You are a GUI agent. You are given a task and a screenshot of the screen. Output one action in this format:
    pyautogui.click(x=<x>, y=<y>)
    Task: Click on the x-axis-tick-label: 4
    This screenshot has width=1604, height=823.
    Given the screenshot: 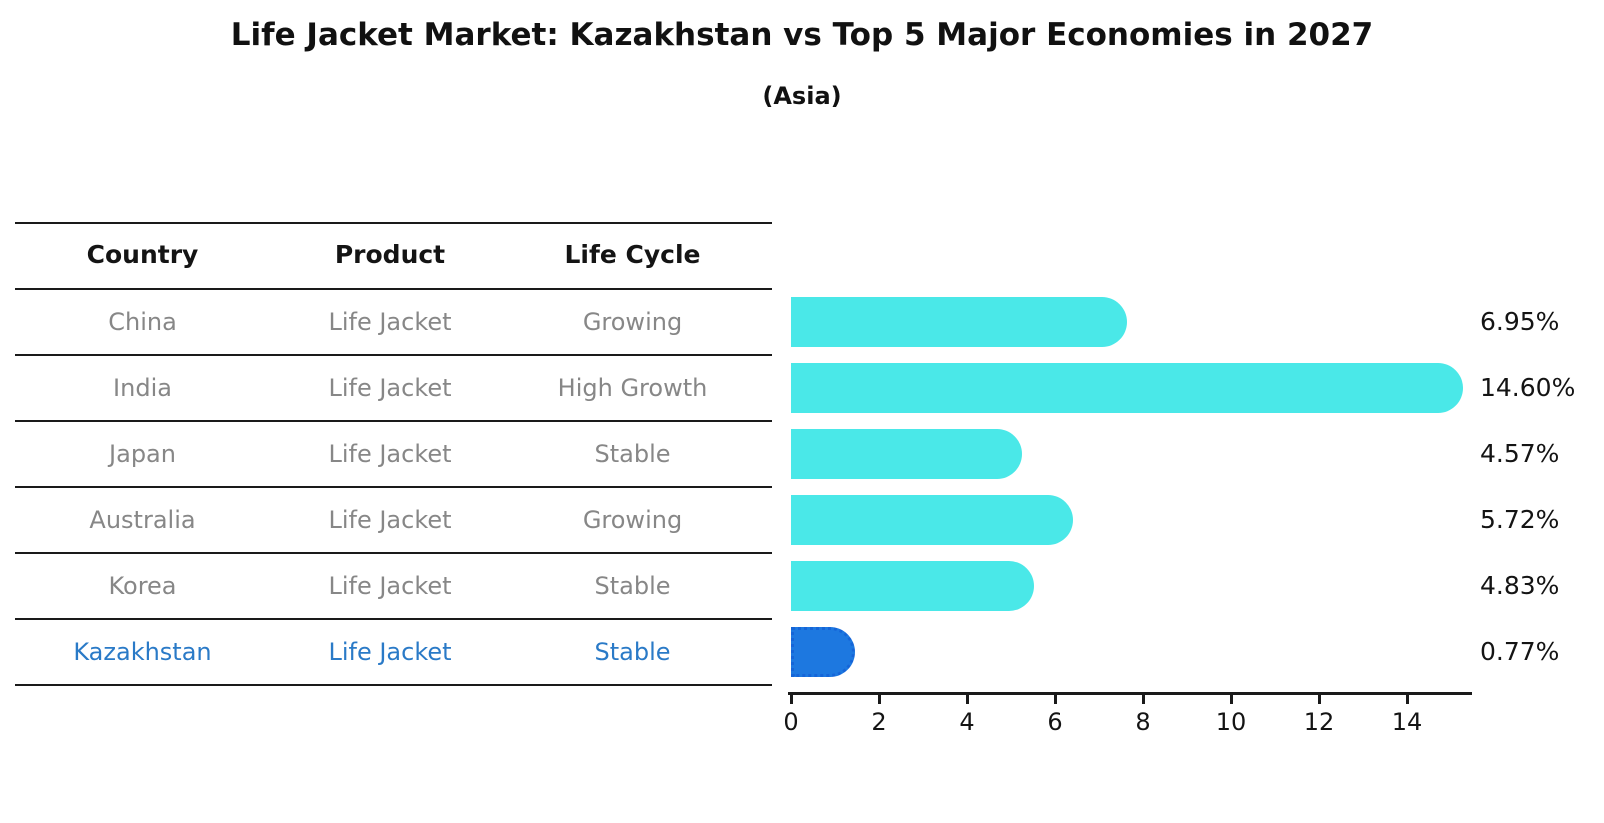 What is the action you would take?
    pyautogui.click(x=967, y=722)
    